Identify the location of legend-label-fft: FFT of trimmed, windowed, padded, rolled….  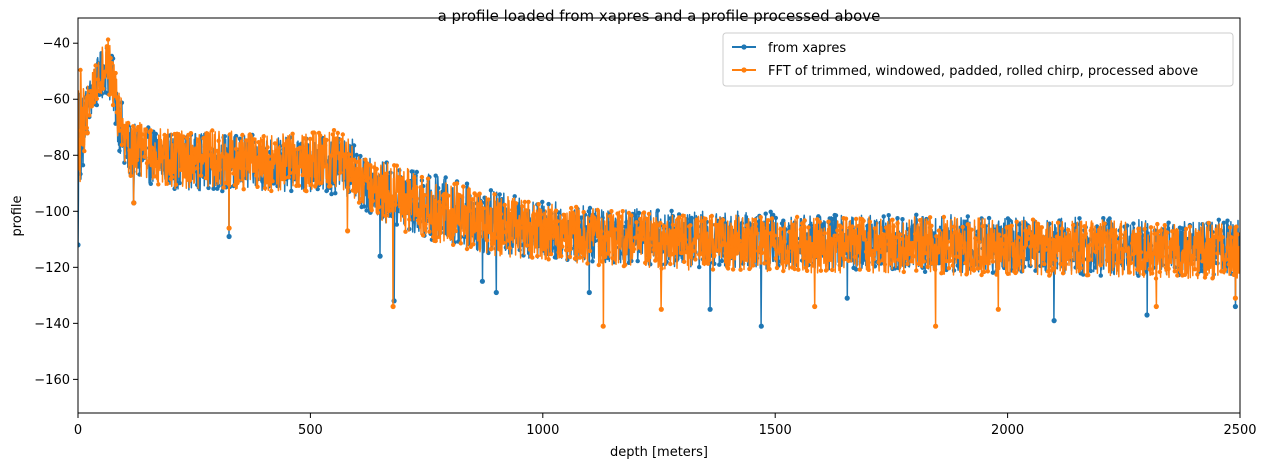
(983, 71).